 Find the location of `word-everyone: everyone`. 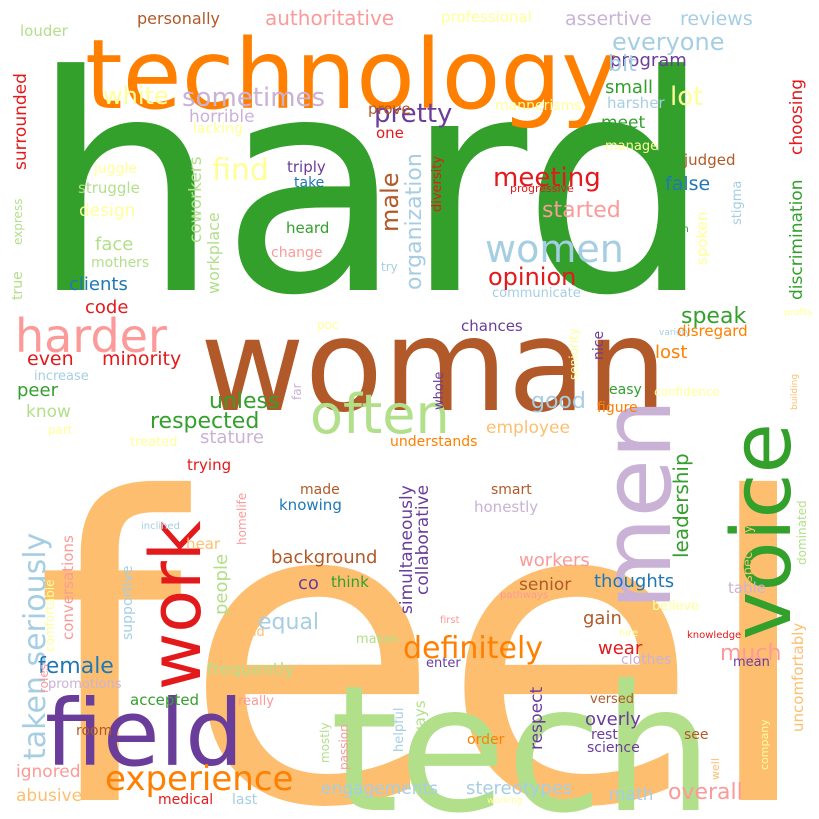

word-everyone: everyone is located at coordinates (668, 42).